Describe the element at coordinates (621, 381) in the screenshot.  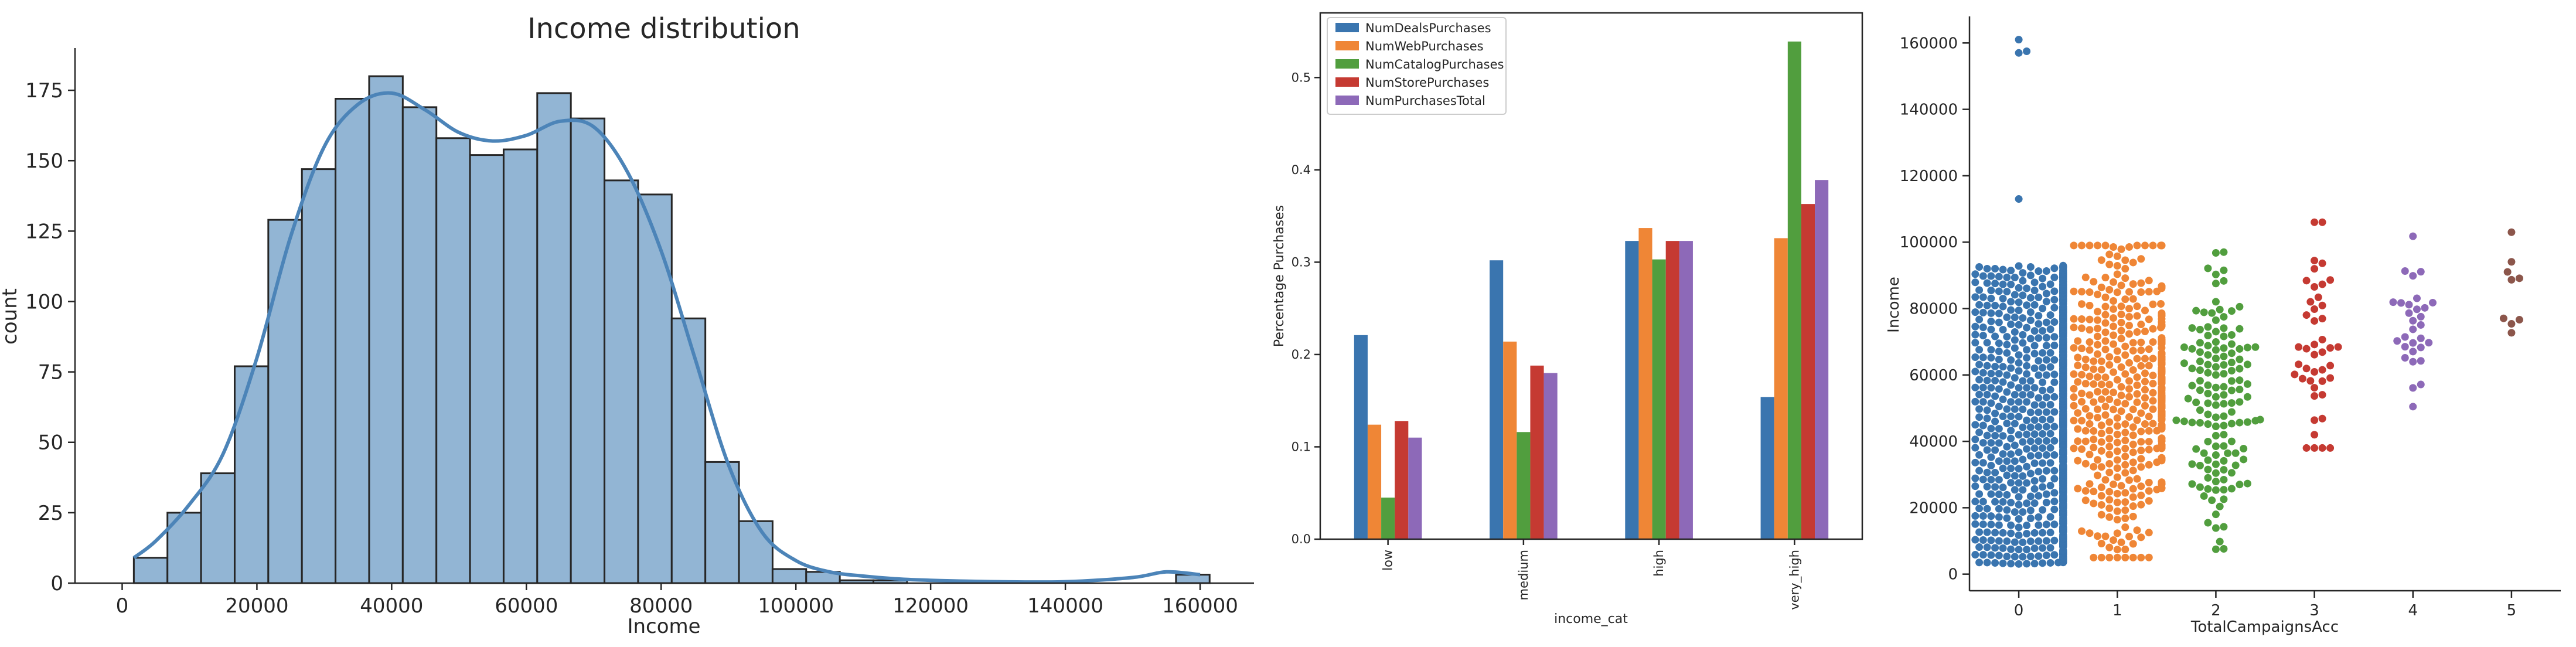
I see `histogram-bar` at that location.